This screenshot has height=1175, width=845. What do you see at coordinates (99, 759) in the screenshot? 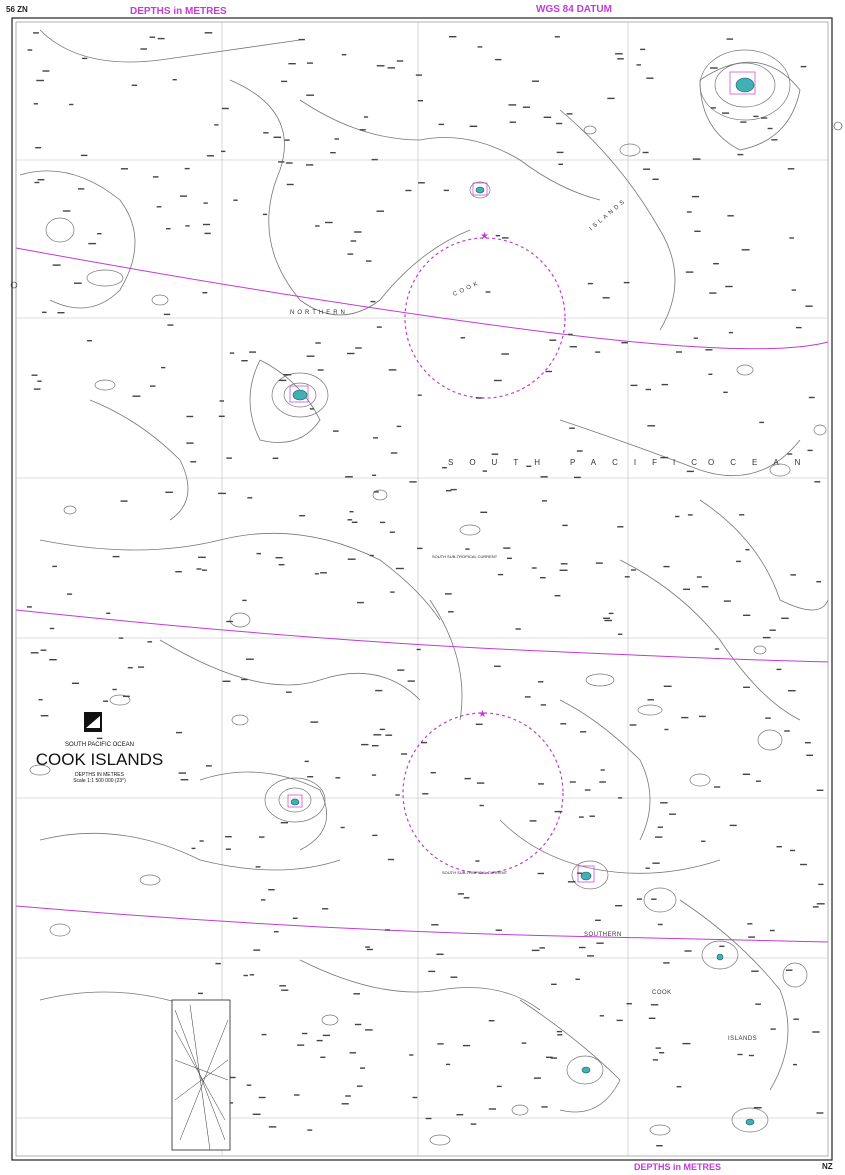
I see `title-main: COOK ISLANDS` at bounding box center [99, 759].